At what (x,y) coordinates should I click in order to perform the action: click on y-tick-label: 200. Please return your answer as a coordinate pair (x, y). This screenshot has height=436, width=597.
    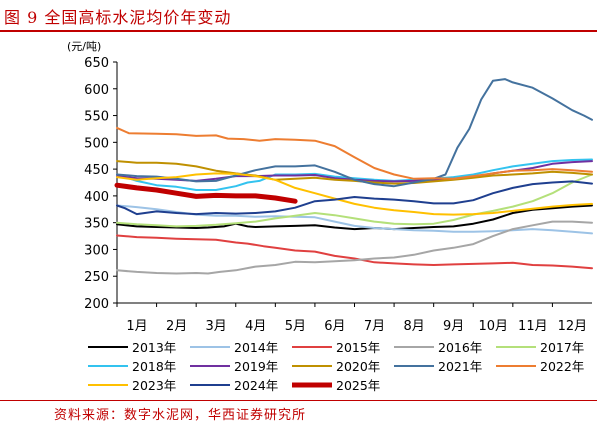
    Looking at the image, I should click on (96, 304).